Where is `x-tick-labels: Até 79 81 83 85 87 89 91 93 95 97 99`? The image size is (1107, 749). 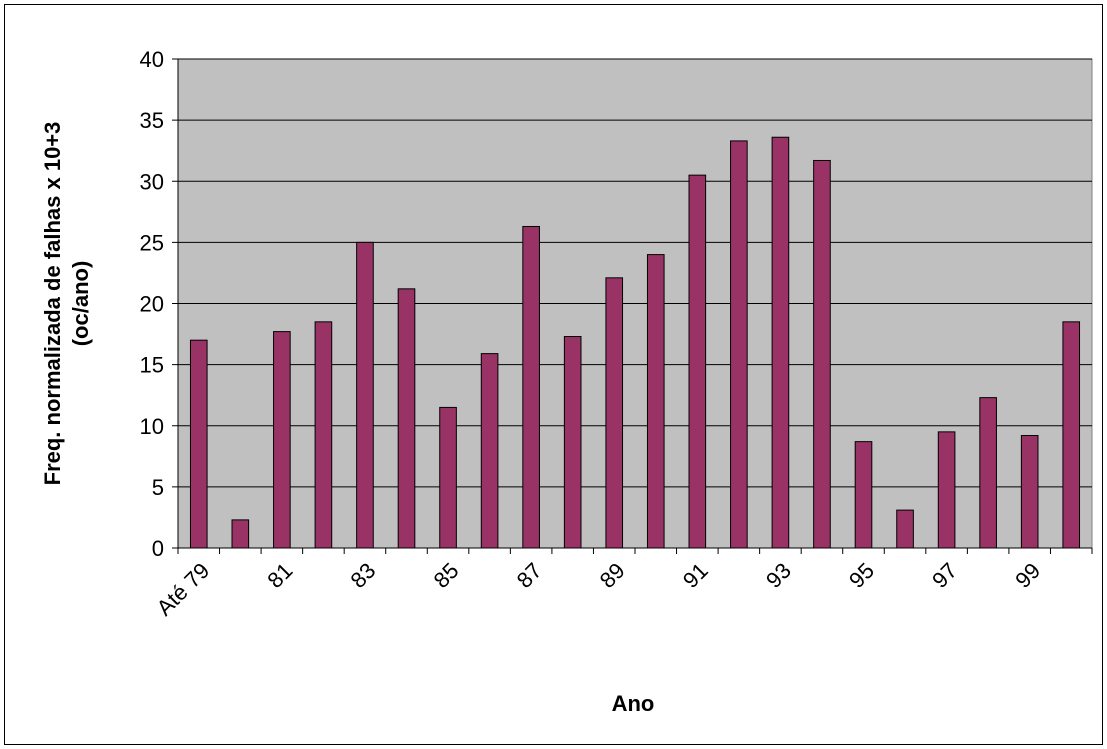 x-tick-labels: Até 79 81 83 85 87 89 91 93 95 97 99 is located at coordinates (599, 589).